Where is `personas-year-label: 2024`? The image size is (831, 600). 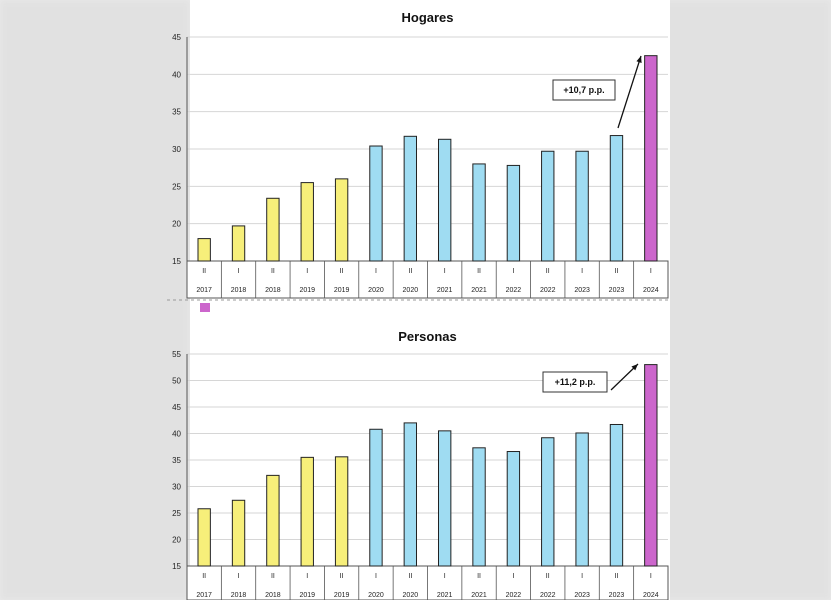
personas-year-label: 2024 is located at coordinates (651, 595).